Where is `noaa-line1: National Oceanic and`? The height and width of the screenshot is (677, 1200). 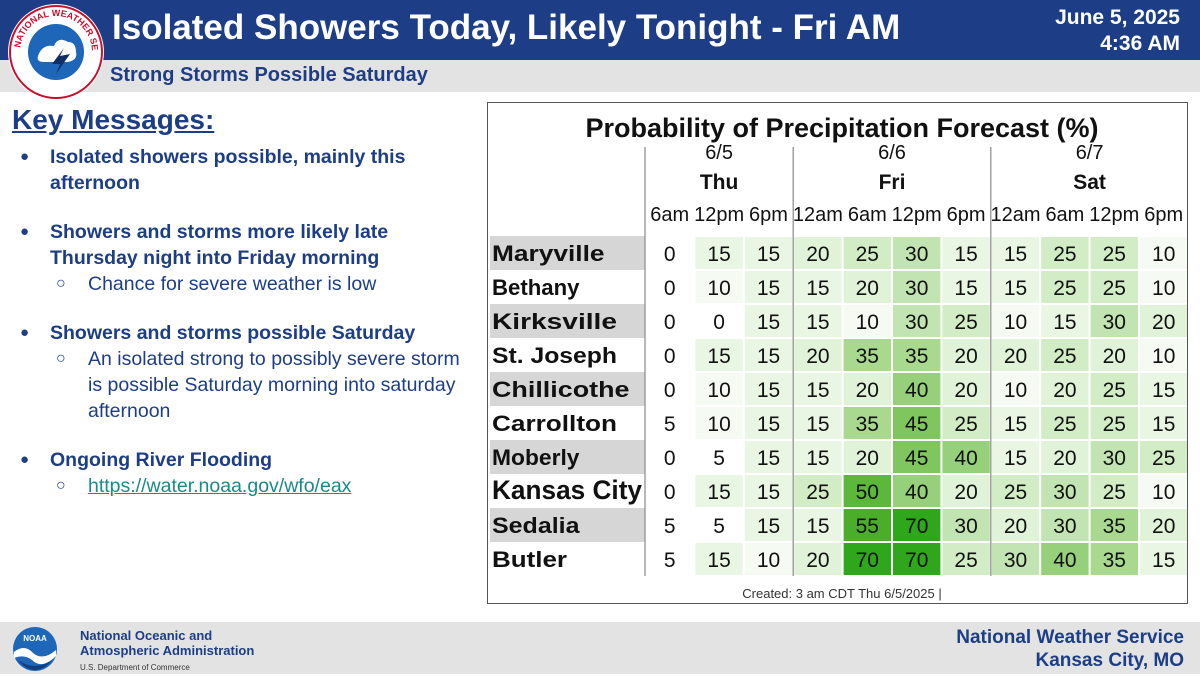 noaa-line1: National Oceanic and is located at coordinates (146, 635).